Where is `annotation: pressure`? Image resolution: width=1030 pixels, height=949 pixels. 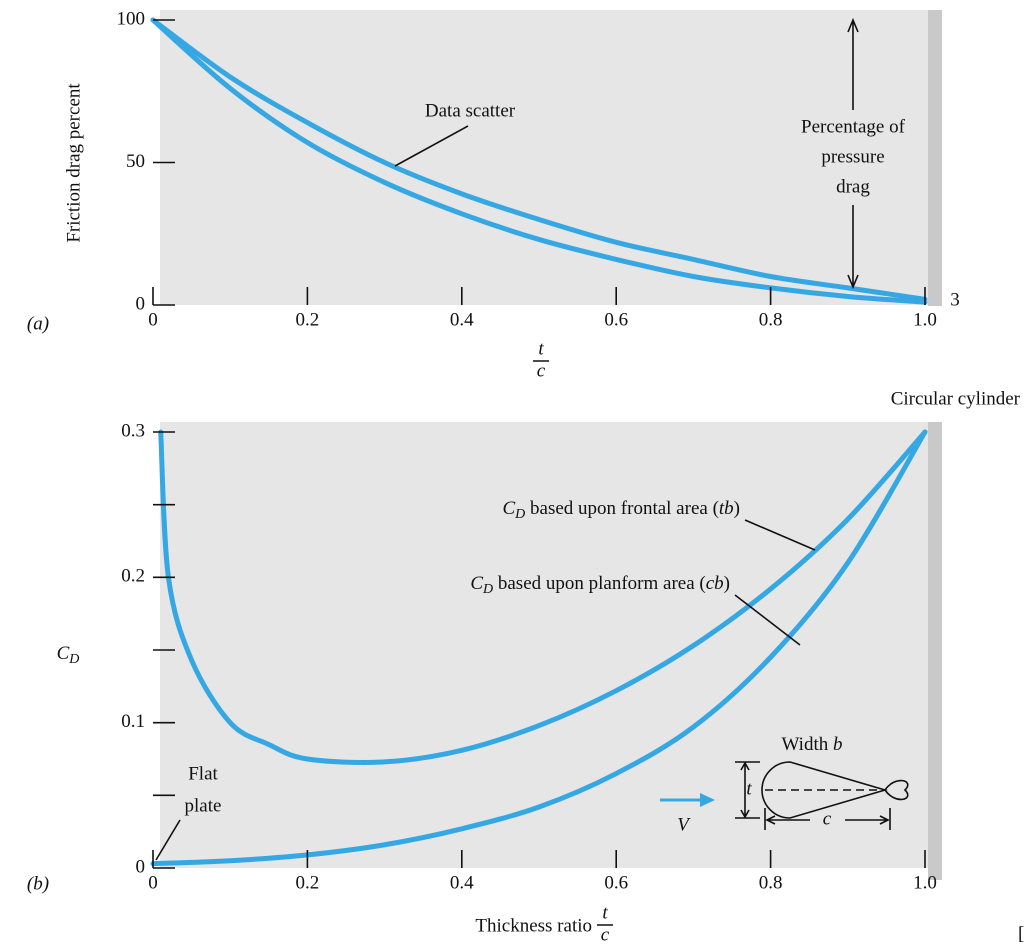
annotation: pressure is located at coordinates (852, 156).